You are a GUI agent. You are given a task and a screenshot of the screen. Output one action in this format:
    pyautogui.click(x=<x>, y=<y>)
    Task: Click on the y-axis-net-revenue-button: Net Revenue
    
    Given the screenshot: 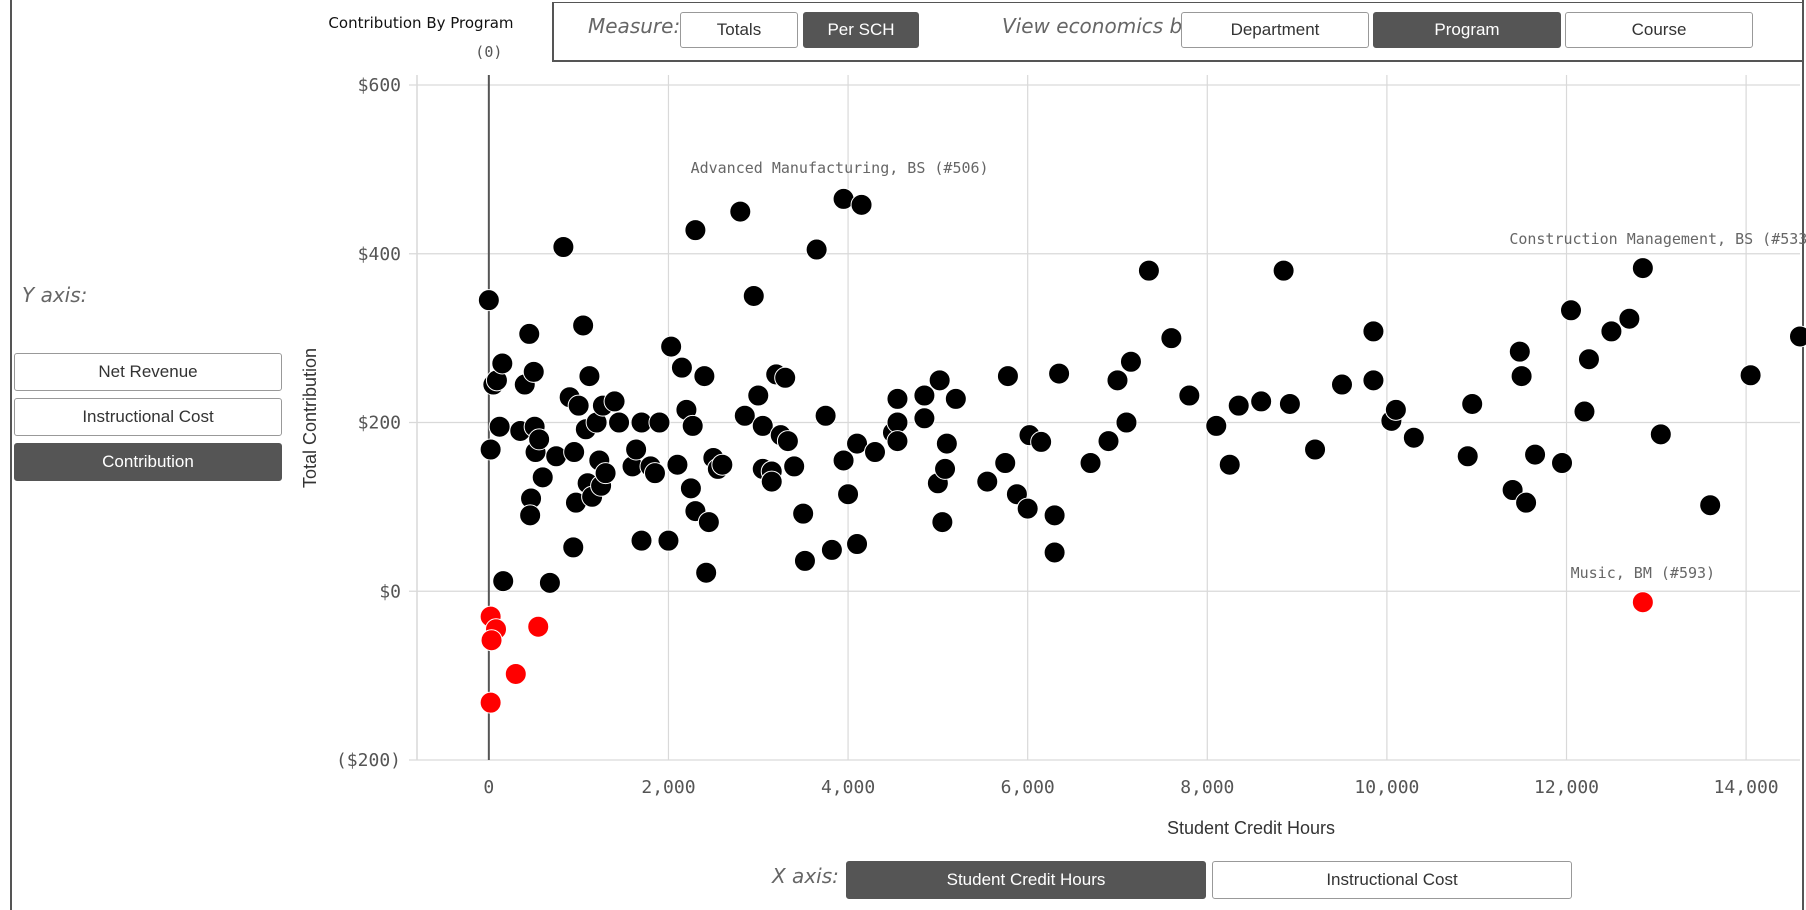 What is the action you would take?
    pyautogui.click(x=148, y=372)
    